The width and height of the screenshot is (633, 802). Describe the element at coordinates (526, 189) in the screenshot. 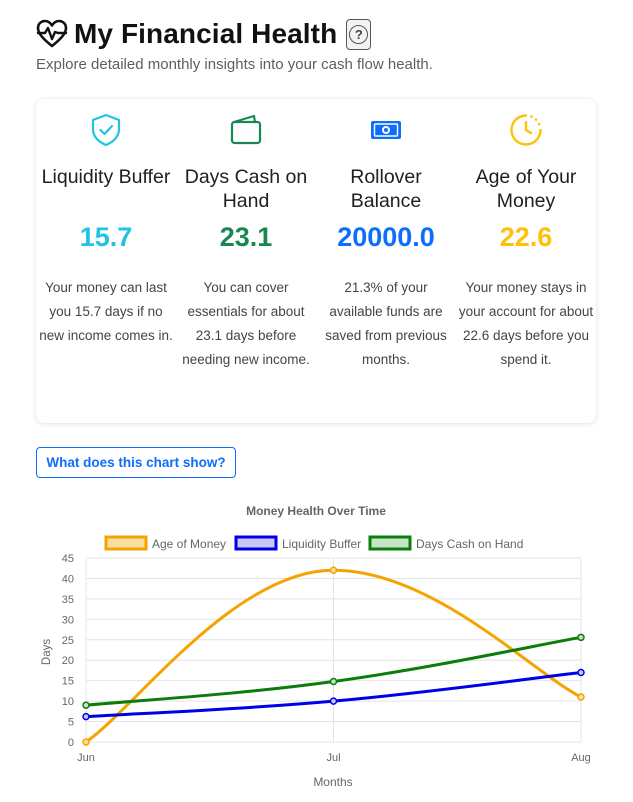

I see `metric-title: Age of Your Money` at that location.